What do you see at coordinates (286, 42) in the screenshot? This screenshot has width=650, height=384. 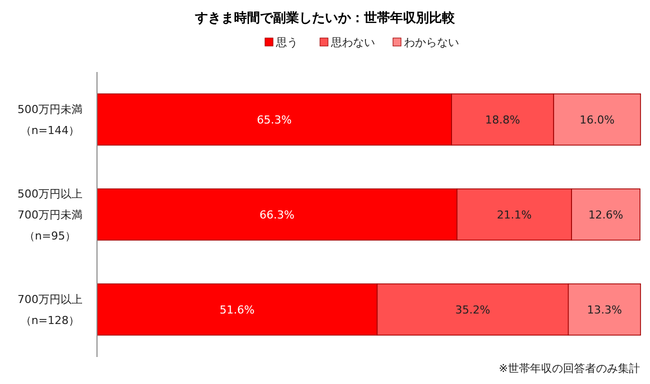 I see `legend-label: 思う` at bounding box center [286, 42].